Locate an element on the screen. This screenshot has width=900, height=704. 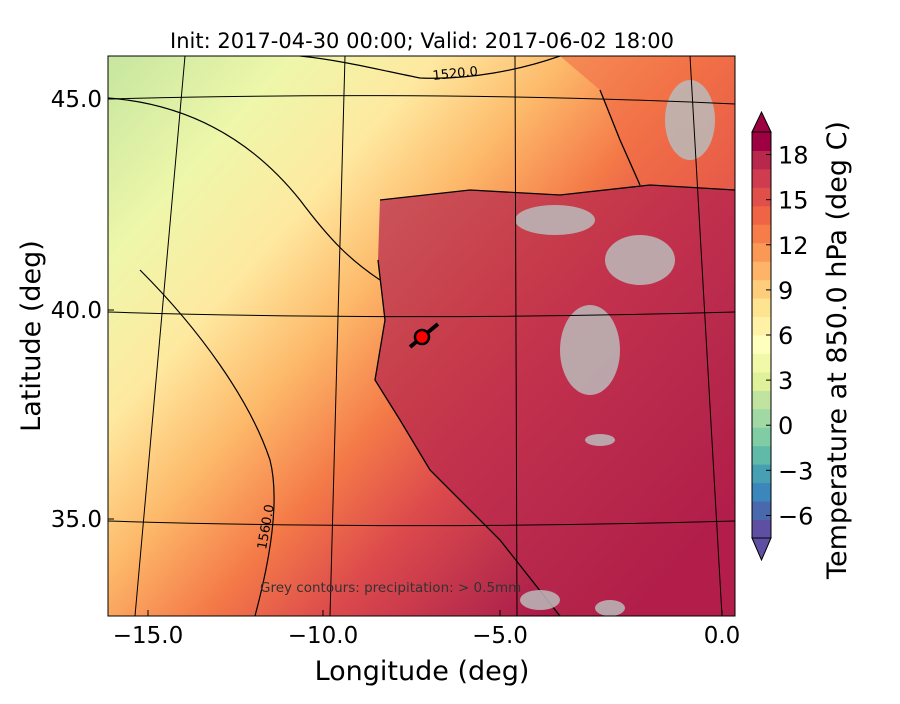
x-tick-label: 0.0 is located at coordinates (722, 636).